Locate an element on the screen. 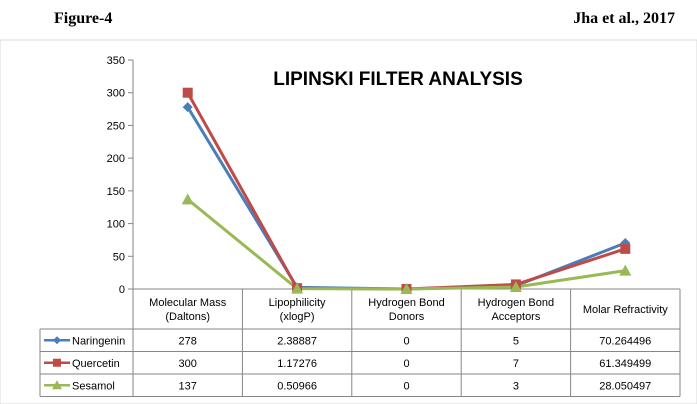  table-cell: 70.264496 is located at coordinates (625, 341).